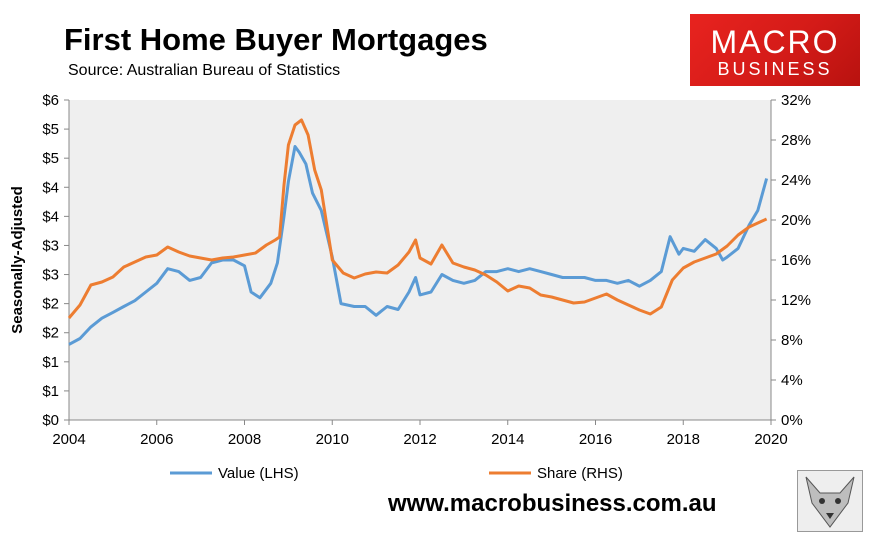 Image resolution: width=877 pixels, height=541 pixels. What do you see at coordinates (396, 473) in the screenshot?
I see `chart-legend: Value (LHS) Share (RHS)` at bounding box center [396, 473].